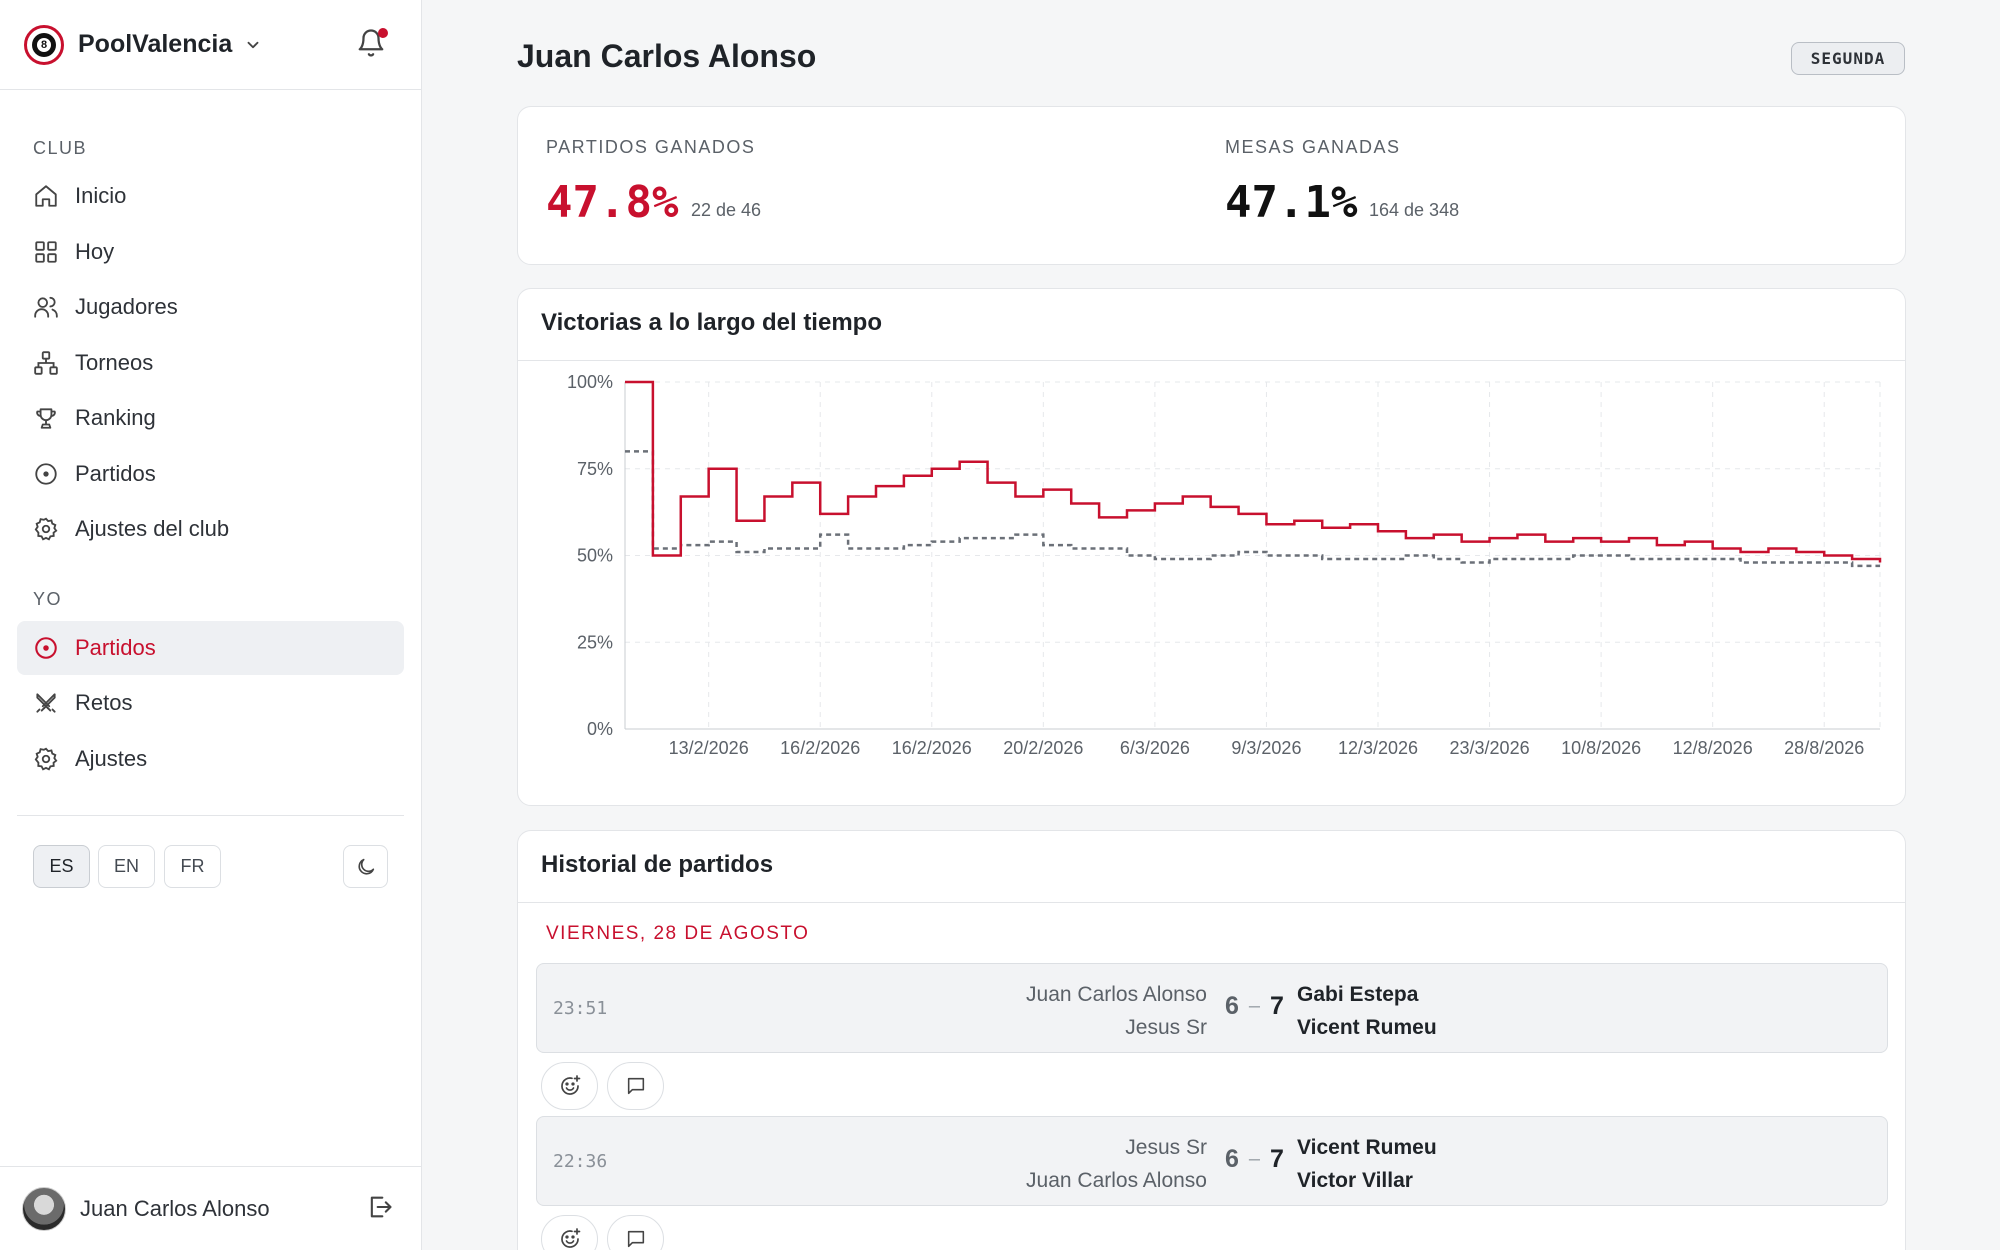 The height and width of the screenshot is (1250, 2000). Describe the element at coordinates (1824, 748) in the screenshot. I see `x-tick-label: 28/8/2026` at that location.